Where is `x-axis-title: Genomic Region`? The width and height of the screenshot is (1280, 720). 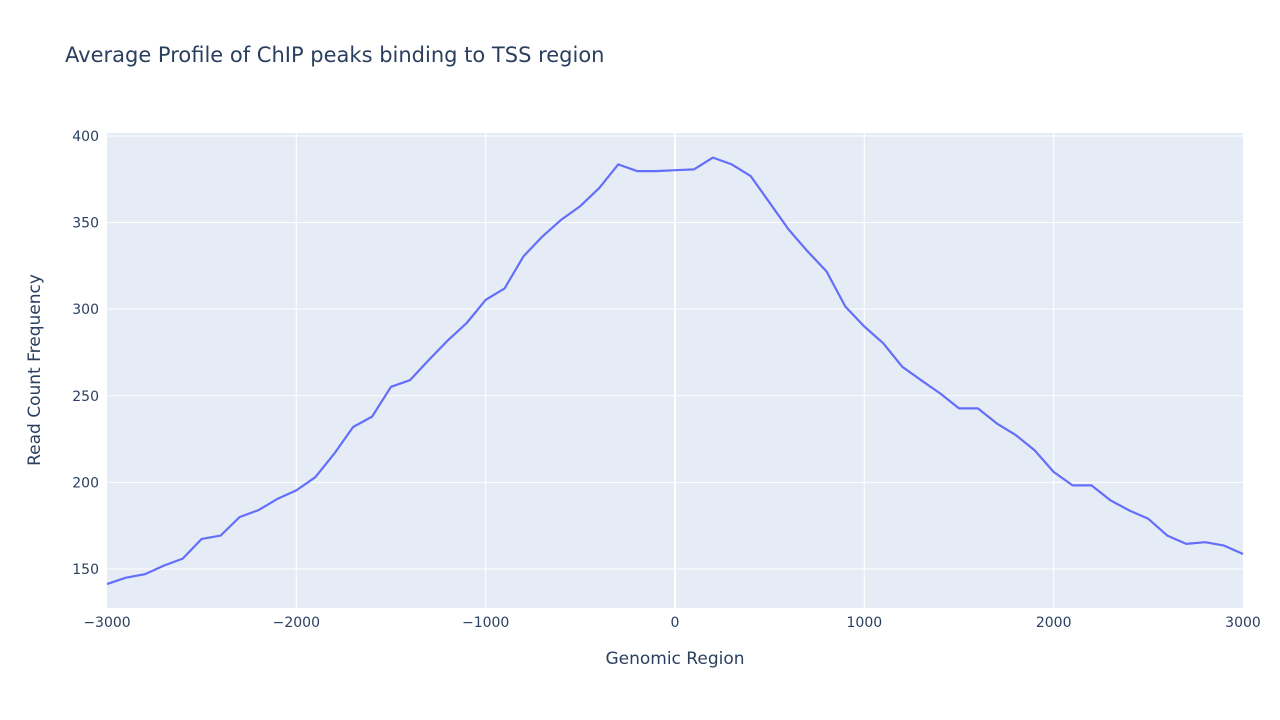 x-axis-title: Genomic Region is located at coordinates (674, 659).